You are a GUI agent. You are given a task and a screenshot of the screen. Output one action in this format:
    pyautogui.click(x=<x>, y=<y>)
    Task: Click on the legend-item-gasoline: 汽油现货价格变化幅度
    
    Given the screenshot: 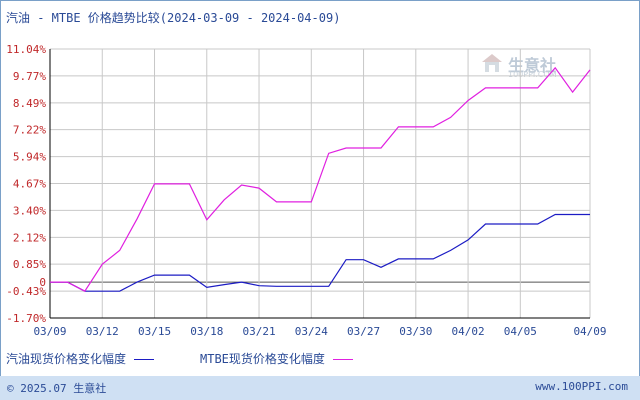 What is the action you would take?
    pyautogui.click(x=80, y=358)
    